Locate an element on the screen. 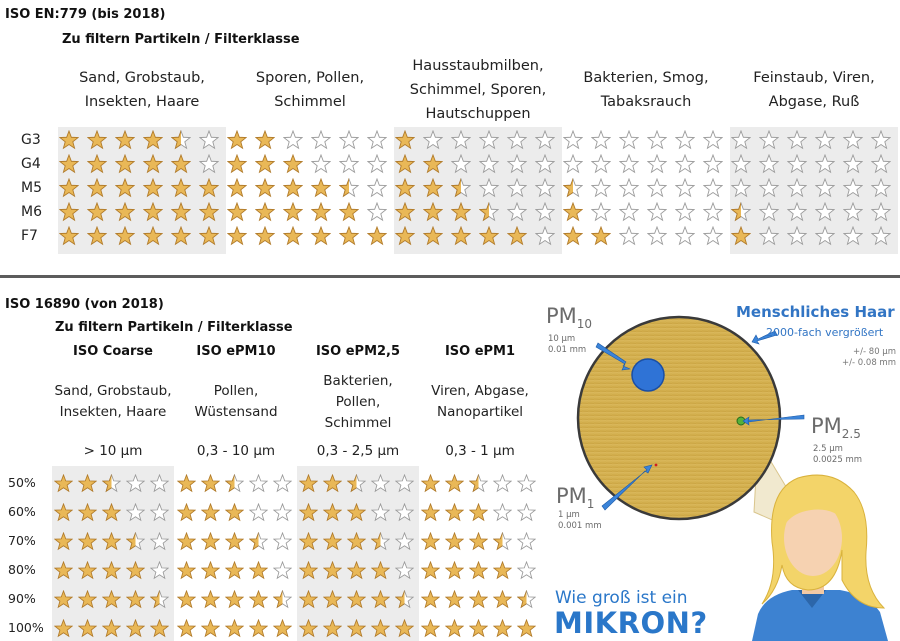 The height and width of the screenshot is (641, 900). efficiency-label: 80% is located at coordinates (22, 569).